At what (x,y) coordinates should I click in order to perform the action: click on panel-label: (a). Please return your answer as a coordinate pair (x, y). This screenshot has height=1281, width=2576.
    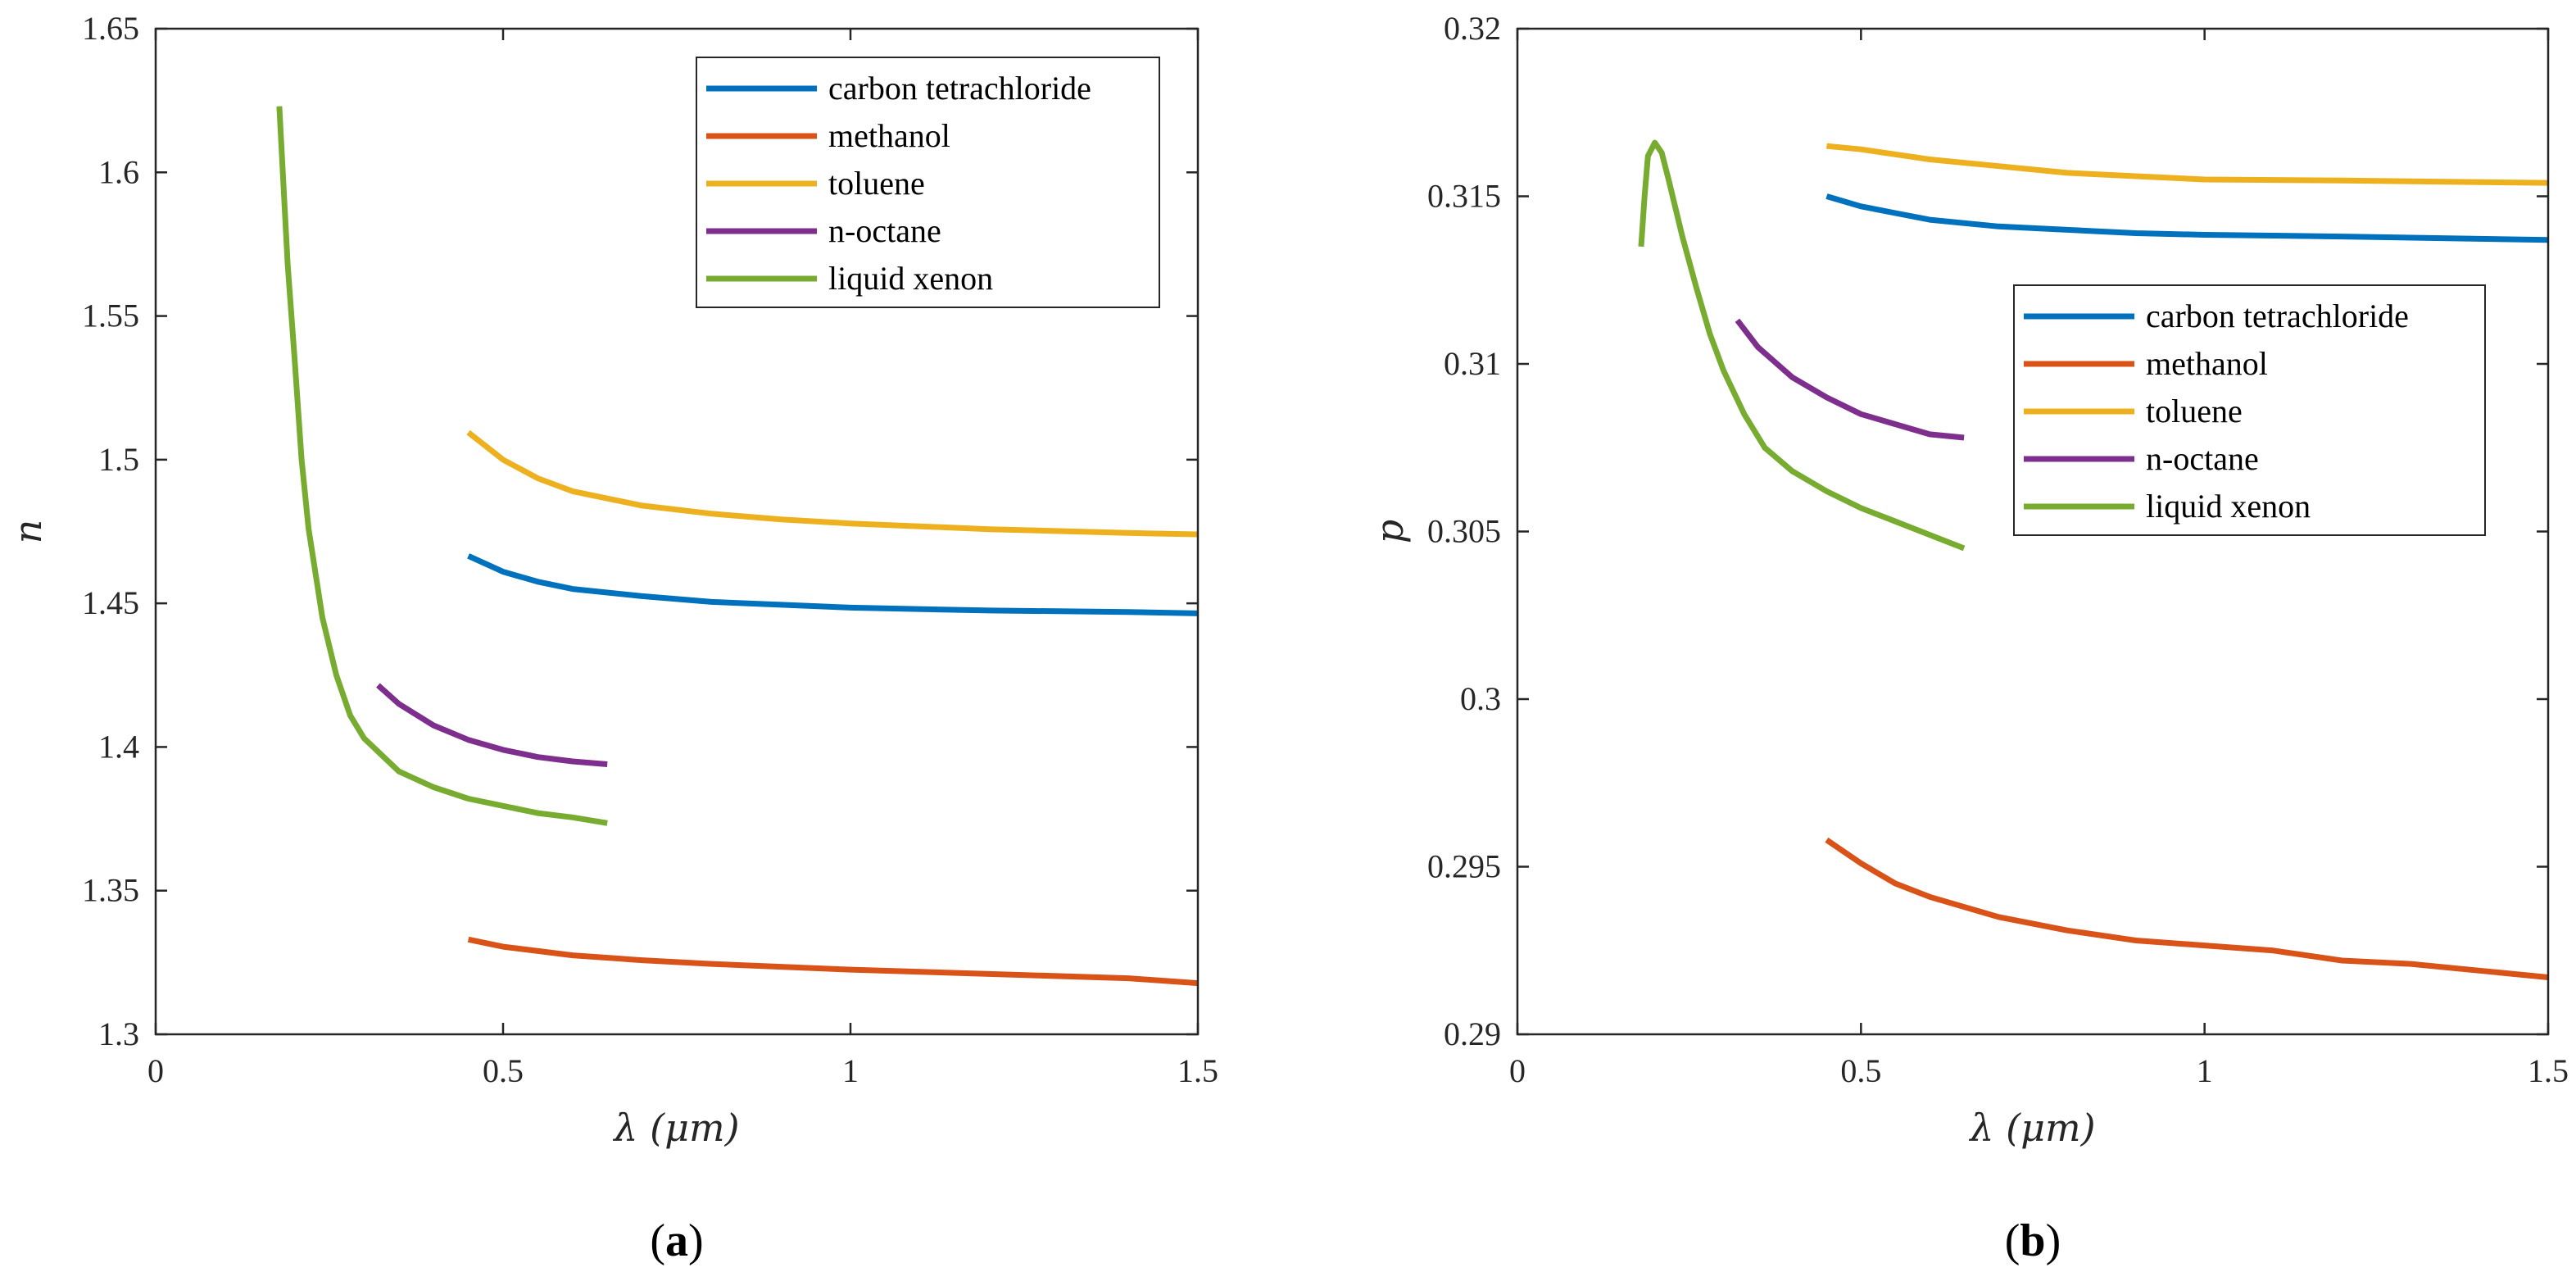
    Looking at the image, I should click on (676, 1240).